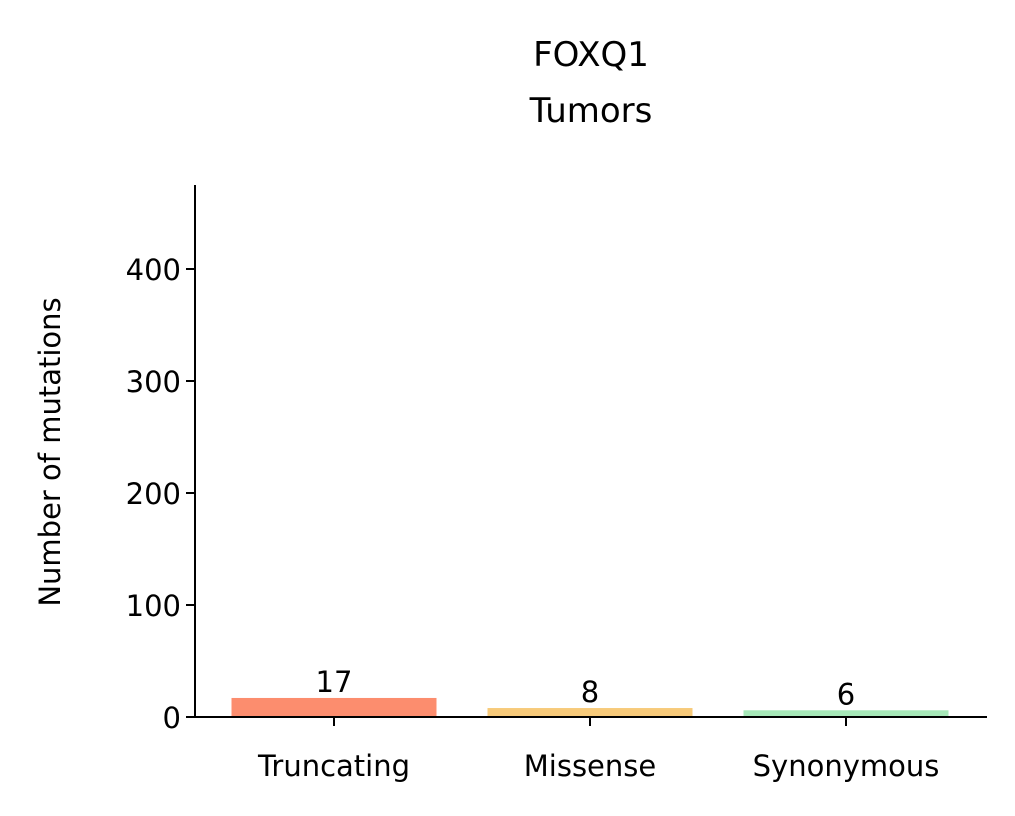  I want to click on bar-labels-group: 17 8 6, so click(586, 688).